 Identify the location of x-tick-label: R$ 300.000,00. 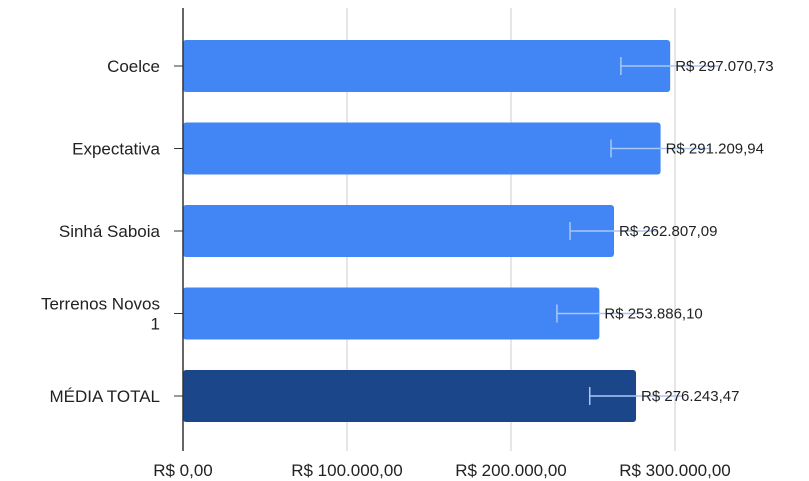
(675, 470).